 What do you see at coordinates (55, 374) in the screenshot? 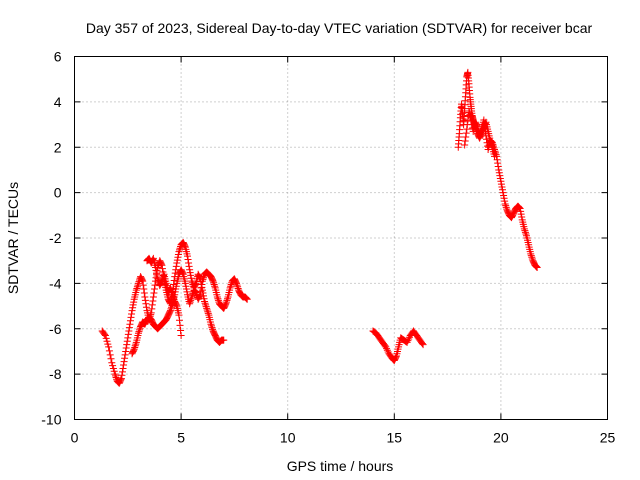
I see `y-tick-label: -8` at bounding box center [55, 374].